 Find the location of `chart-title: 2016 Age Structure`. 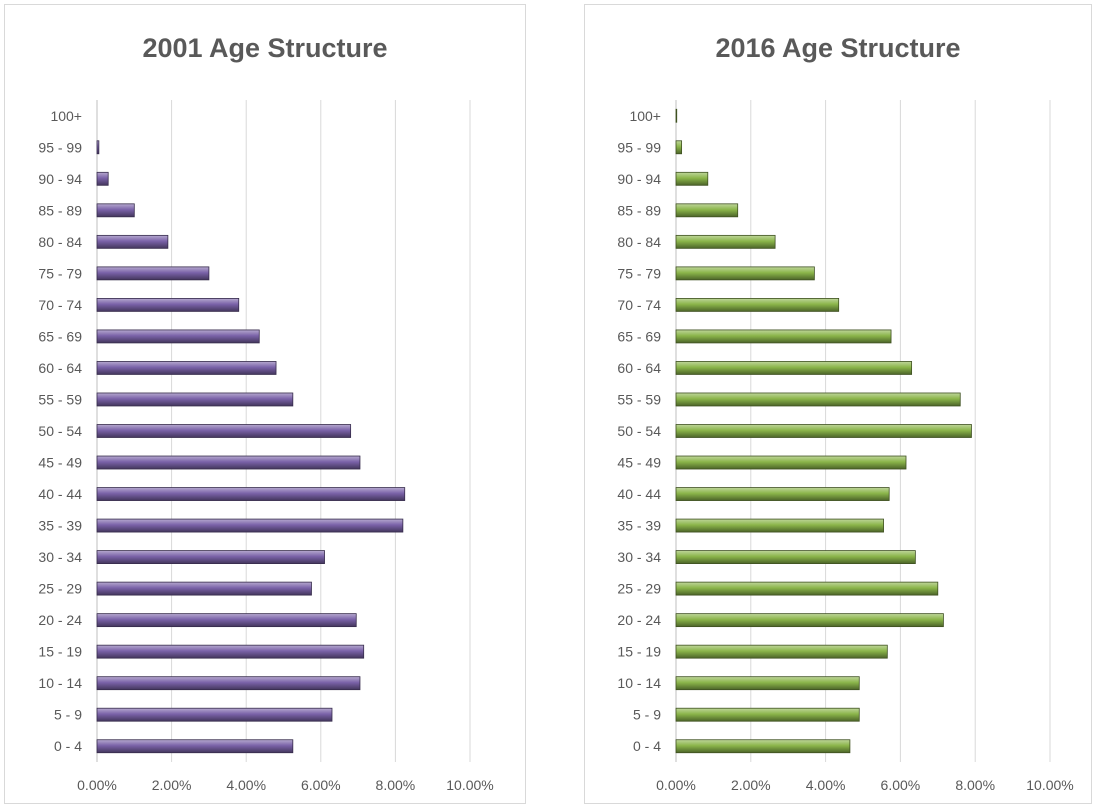

chart-title: 2016 Age Structure is located at coordinates (838, 48).